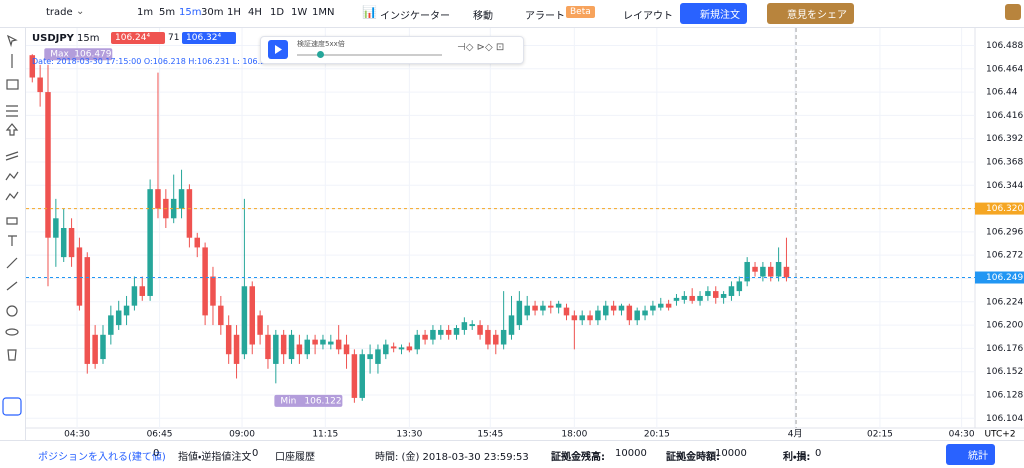 Image resolution: width=1024 pixels, height=468 pixels. I want to click on ask-price: 106.32⁴, so click(209, 38).